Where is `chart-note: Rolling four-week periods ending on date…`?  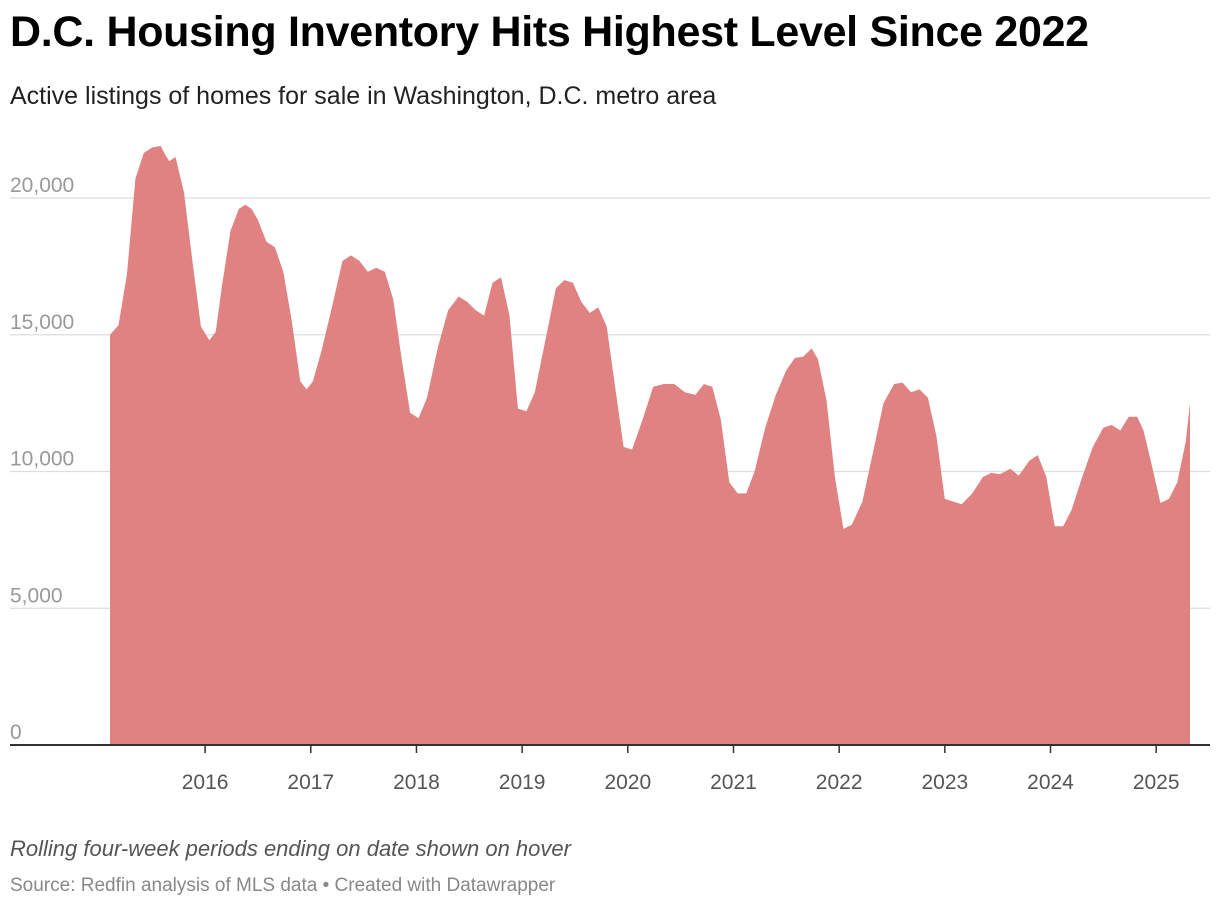
chart-note: Rolling four-week periods ending on date… is located at coordinates (290, 848).